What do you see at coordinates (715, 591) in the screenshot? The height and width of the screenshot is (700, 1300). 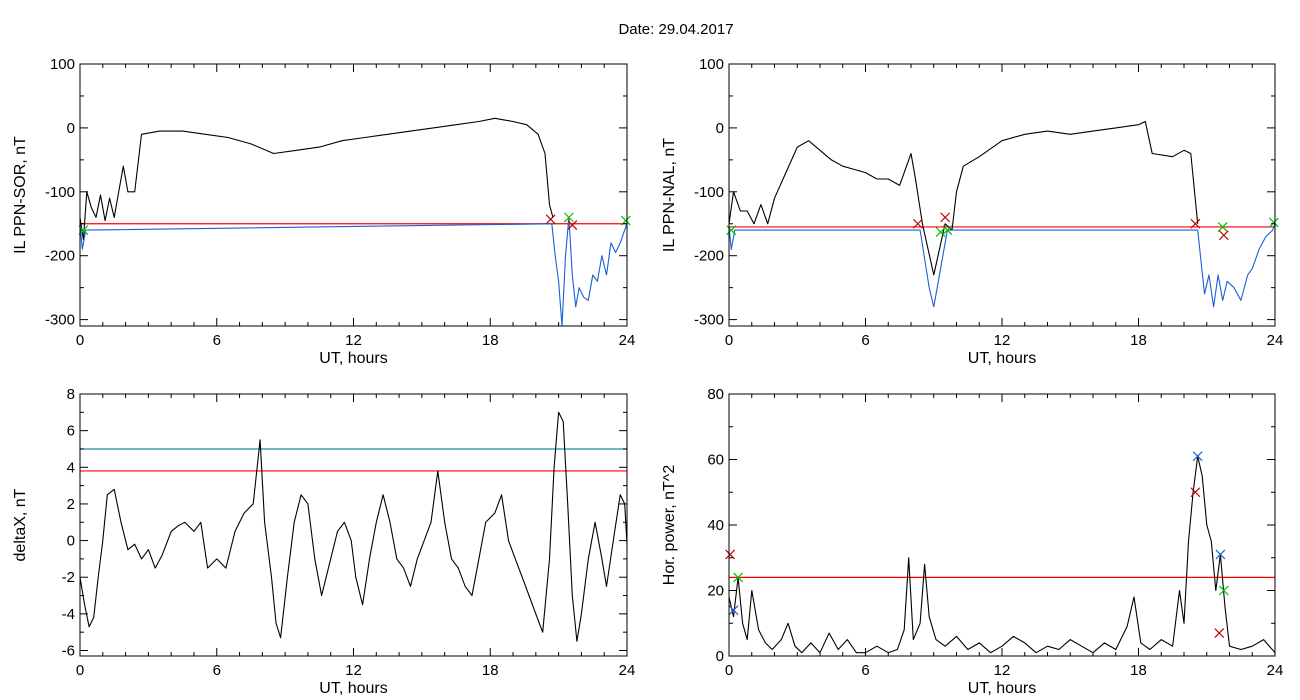 I see `y-tick-label: 20` at bounding box center [715, 591].